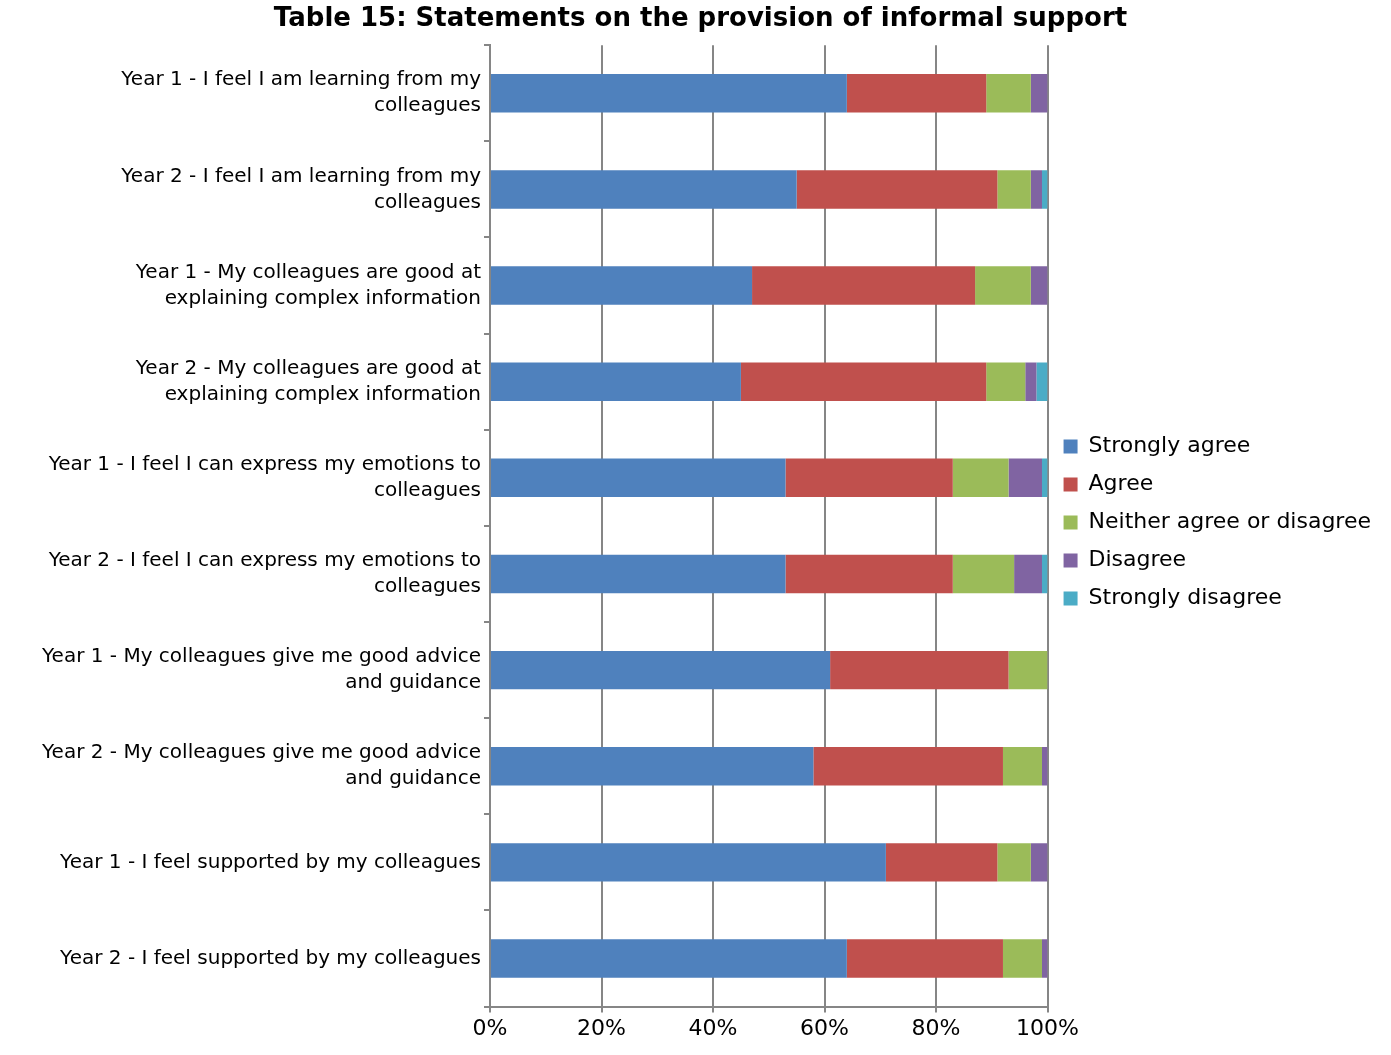 The image size is (1391, 1055). What do you see at coordinates (264, 572) in the screenshot?
I see `y-tick-label: Year 2 - I feel I can express my emotions to colleagues` at bounding box center [264, 572].